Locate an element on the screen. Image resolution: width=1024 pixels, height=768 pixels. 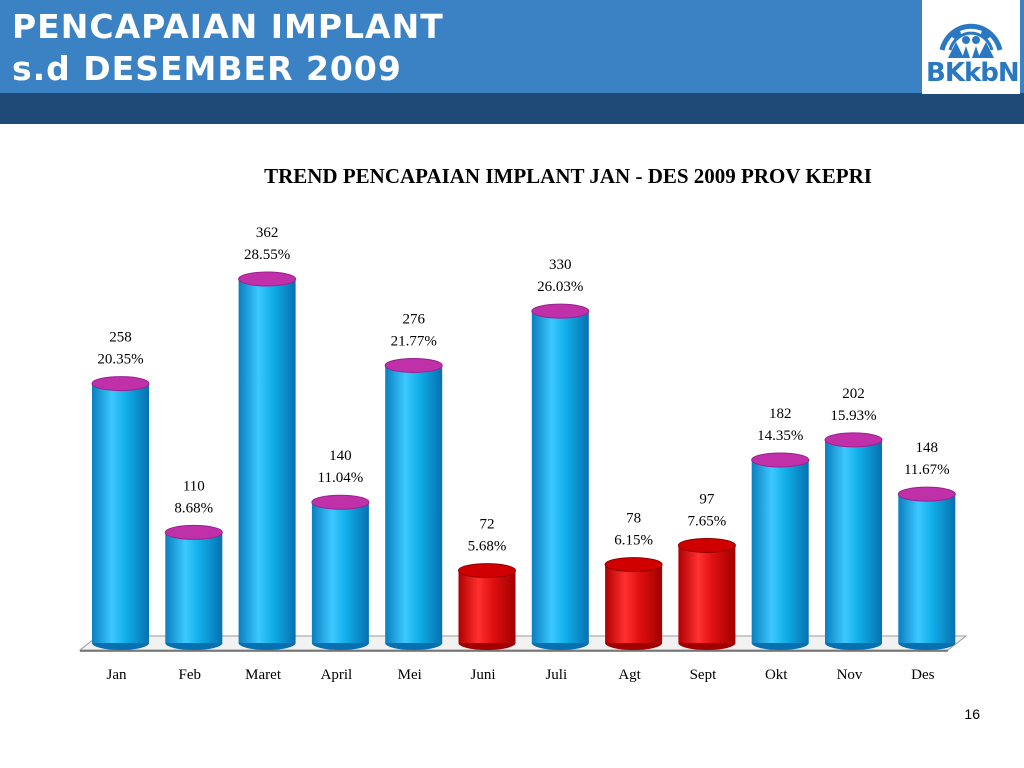
x-tick-label: Okt is located at coordinates (776, 675).